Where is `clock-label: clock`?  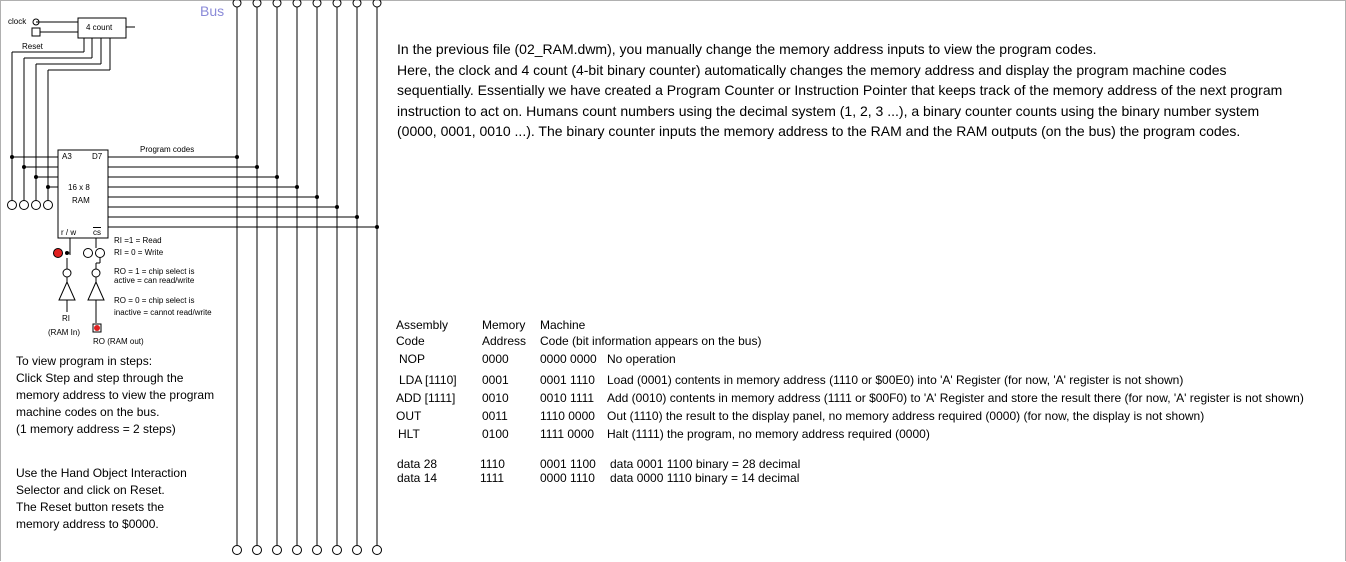
clock-label: clock is located at coordinates (17, 21).